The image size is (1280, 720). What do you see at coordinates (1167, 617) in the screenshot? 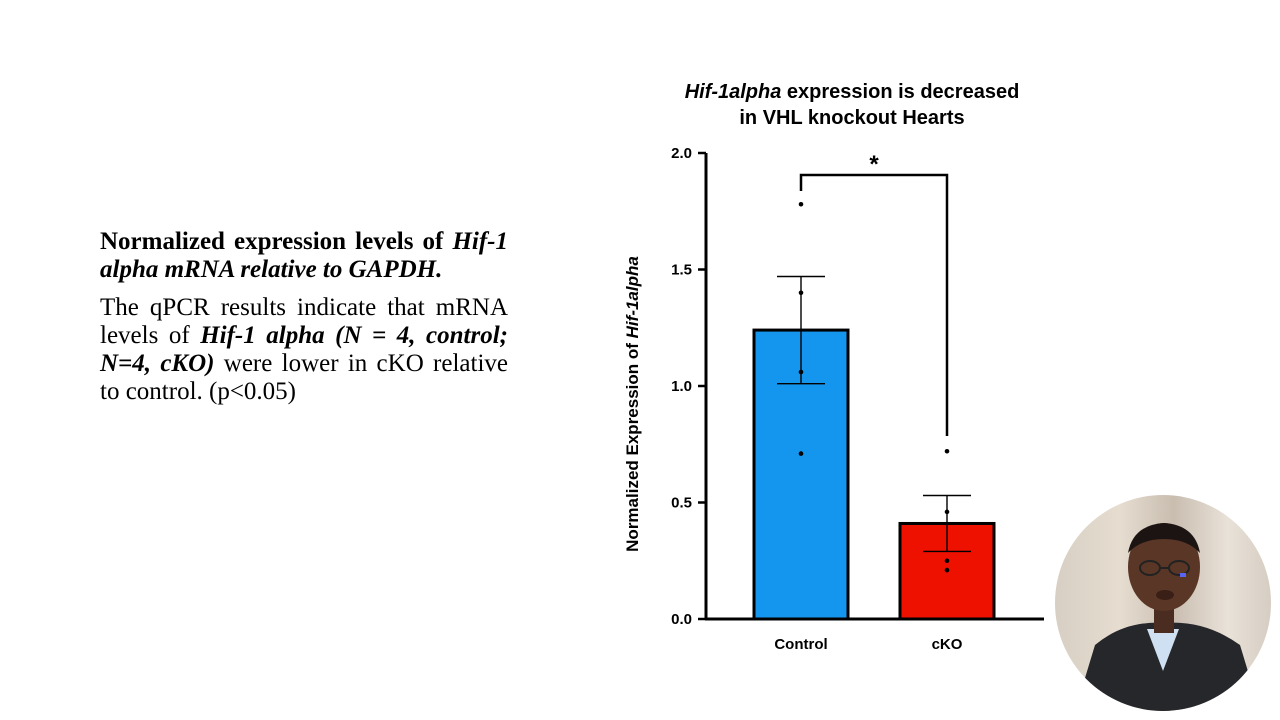
I see `presenter-video-icon` at bounding box center [1167, 617].